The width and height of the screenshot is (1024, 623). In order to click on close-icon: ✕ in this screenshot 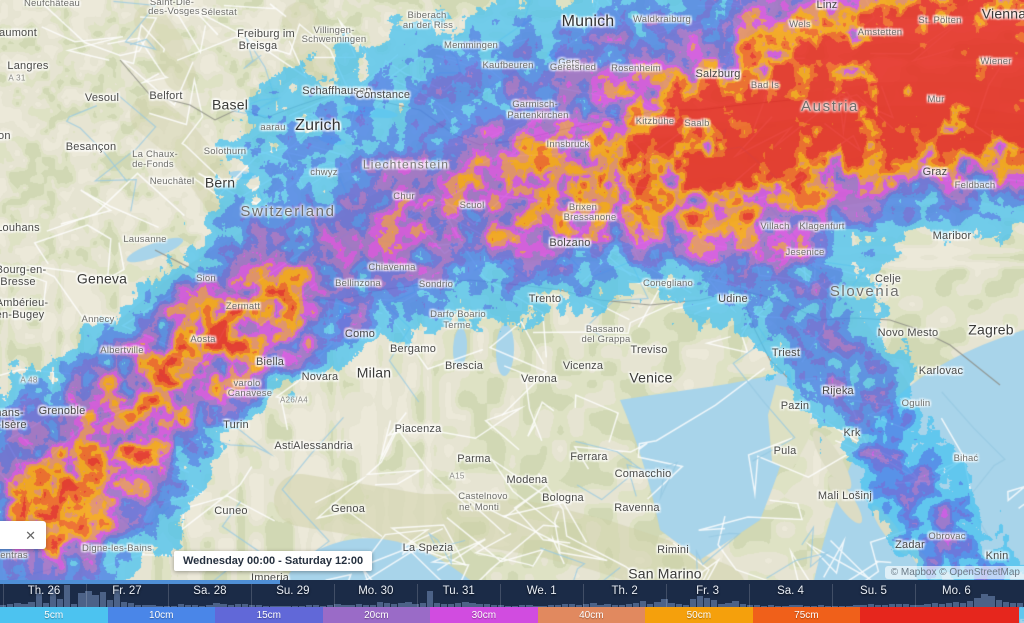, I will do `click(30, 535)`.